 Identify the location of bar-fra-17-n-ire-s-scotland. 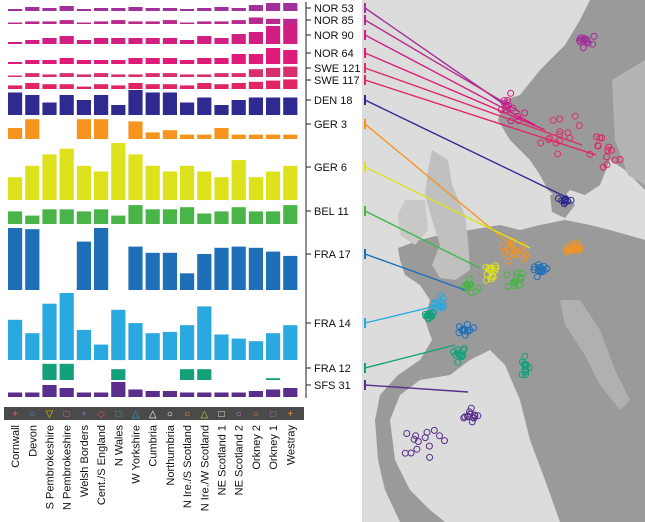
(187, 281).